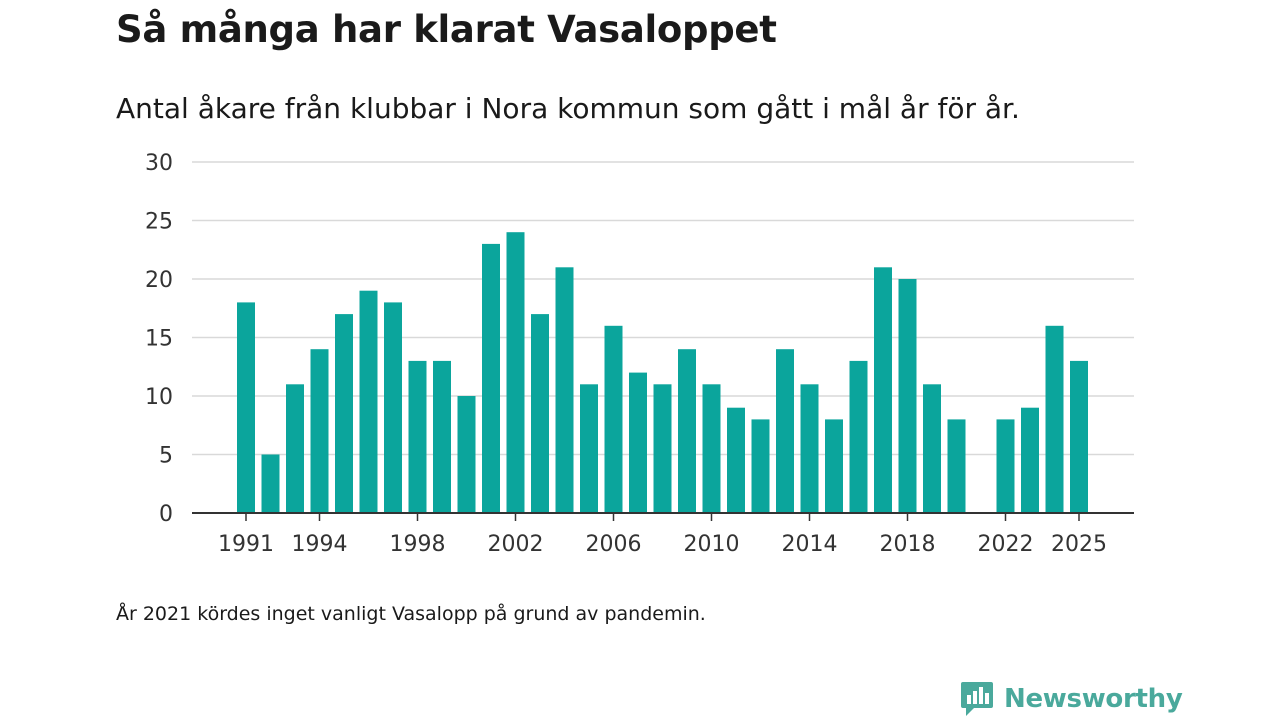 This screenshot has height=720, width=1280. I want to click on bar: 1995: 17, so click(344, 413).